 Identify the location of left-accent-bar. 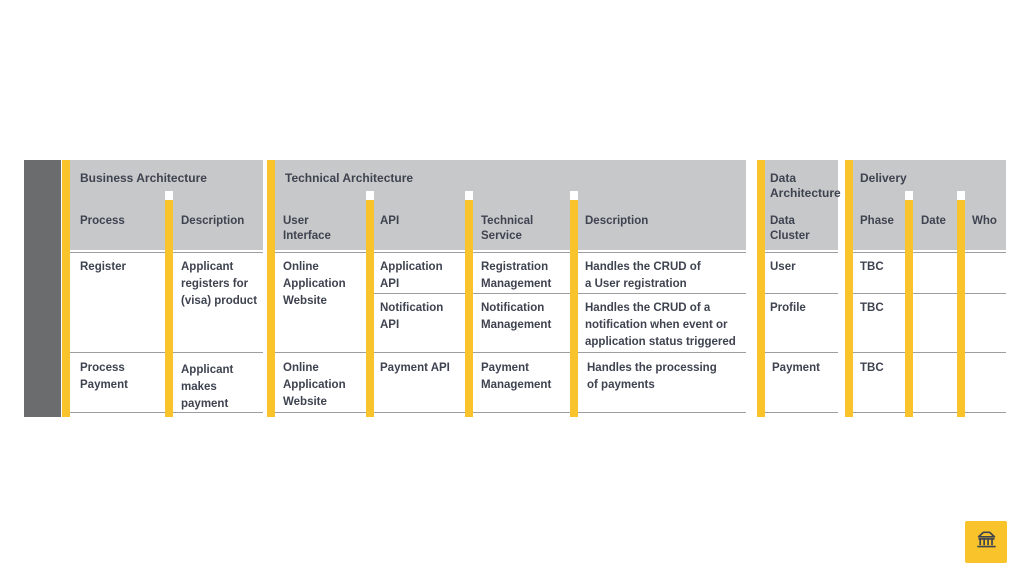
(42, 288).